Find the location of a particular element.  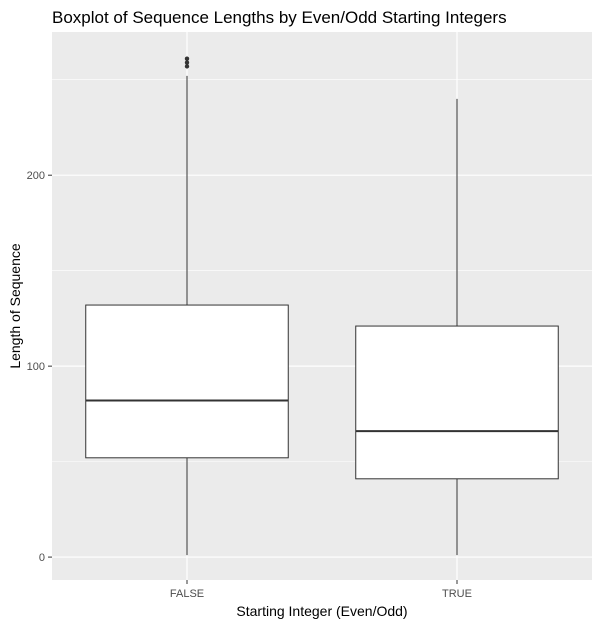

x-tick-label: TRUE is located at coordinates (457, 594).